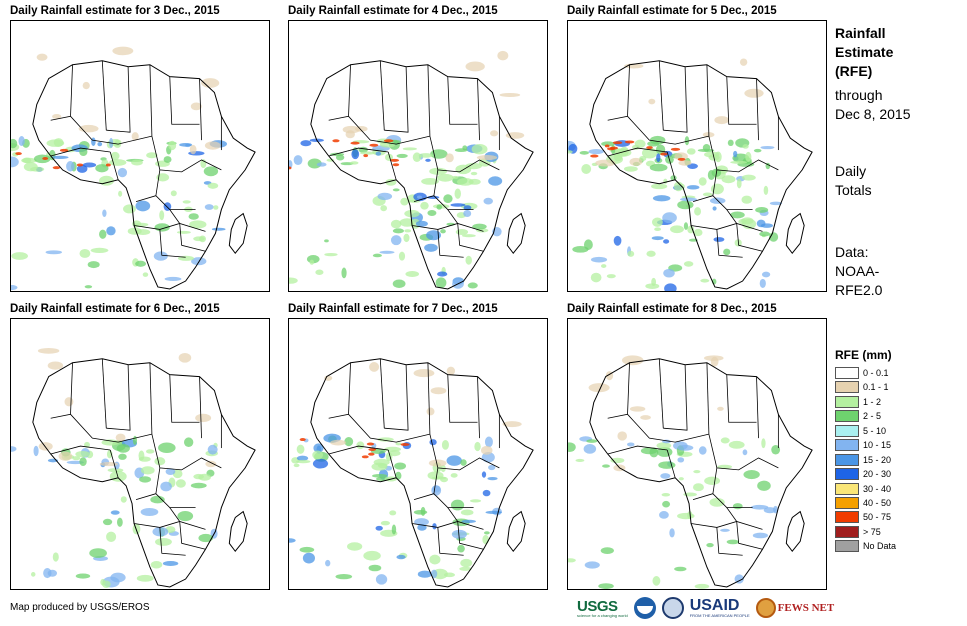 This screenshot has width=967, height=626. What do you see at coordinates (885, 474) in the screenshot?
I see `legend-item: 20 - 30` at bounding box center [885, 474].